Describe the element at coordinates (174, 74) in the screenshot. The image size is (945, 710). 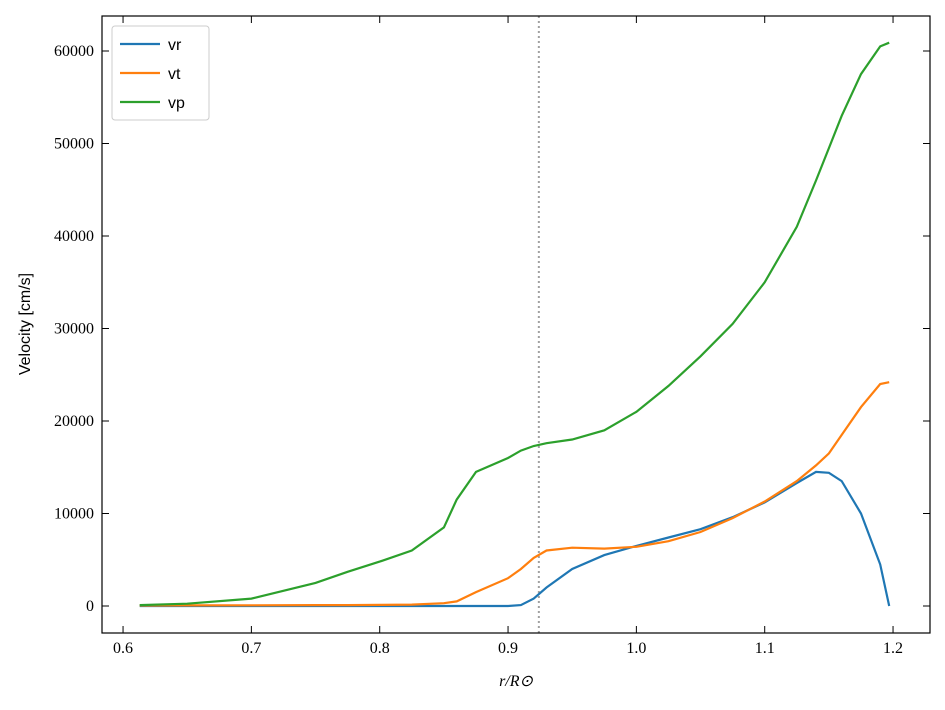
I see `legend-label: vt` at that location.